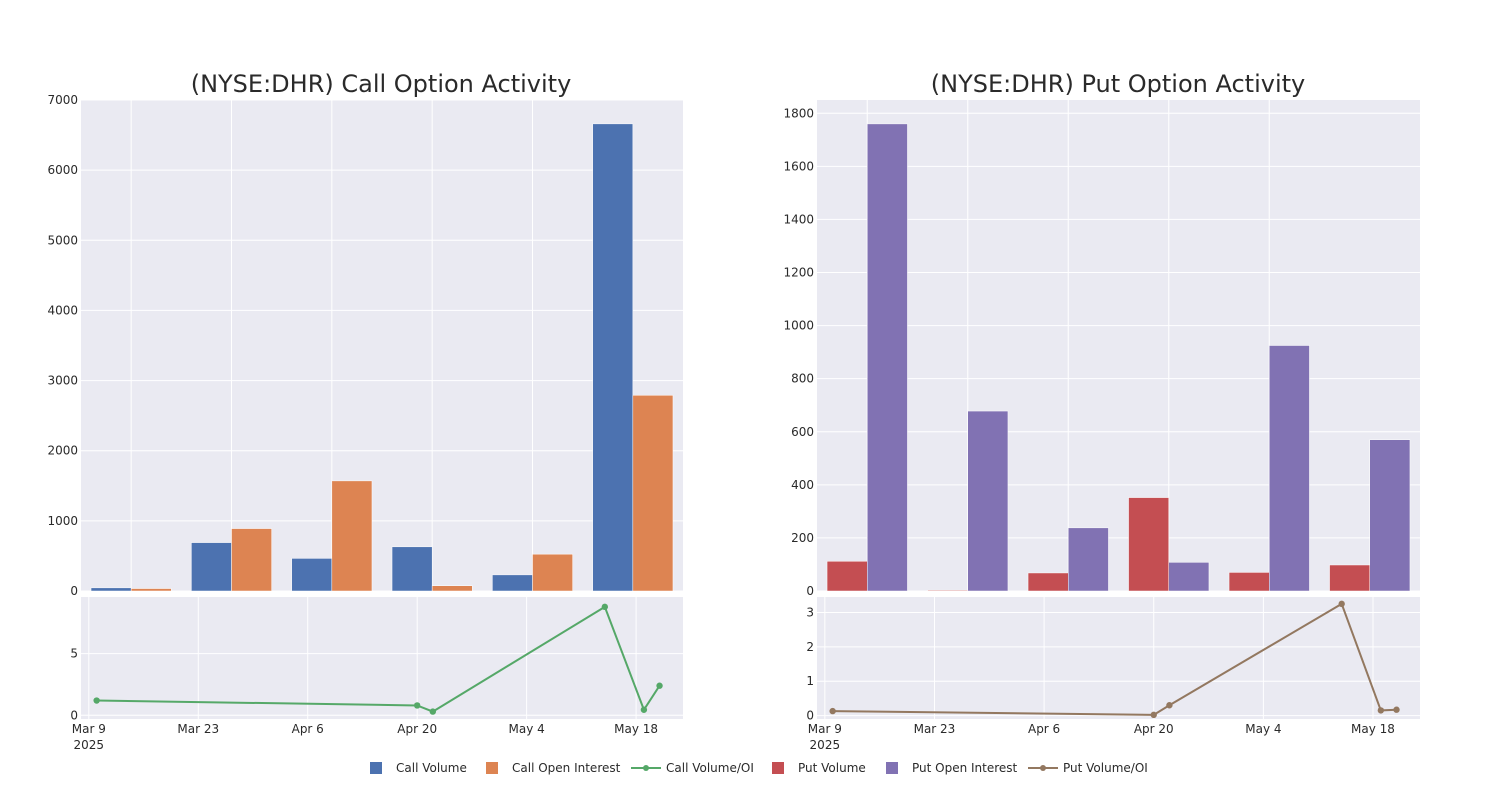 This screenshot has height=804, width=1500. I want to click on put-bars-ytick-label: 800, so click(802, 379).